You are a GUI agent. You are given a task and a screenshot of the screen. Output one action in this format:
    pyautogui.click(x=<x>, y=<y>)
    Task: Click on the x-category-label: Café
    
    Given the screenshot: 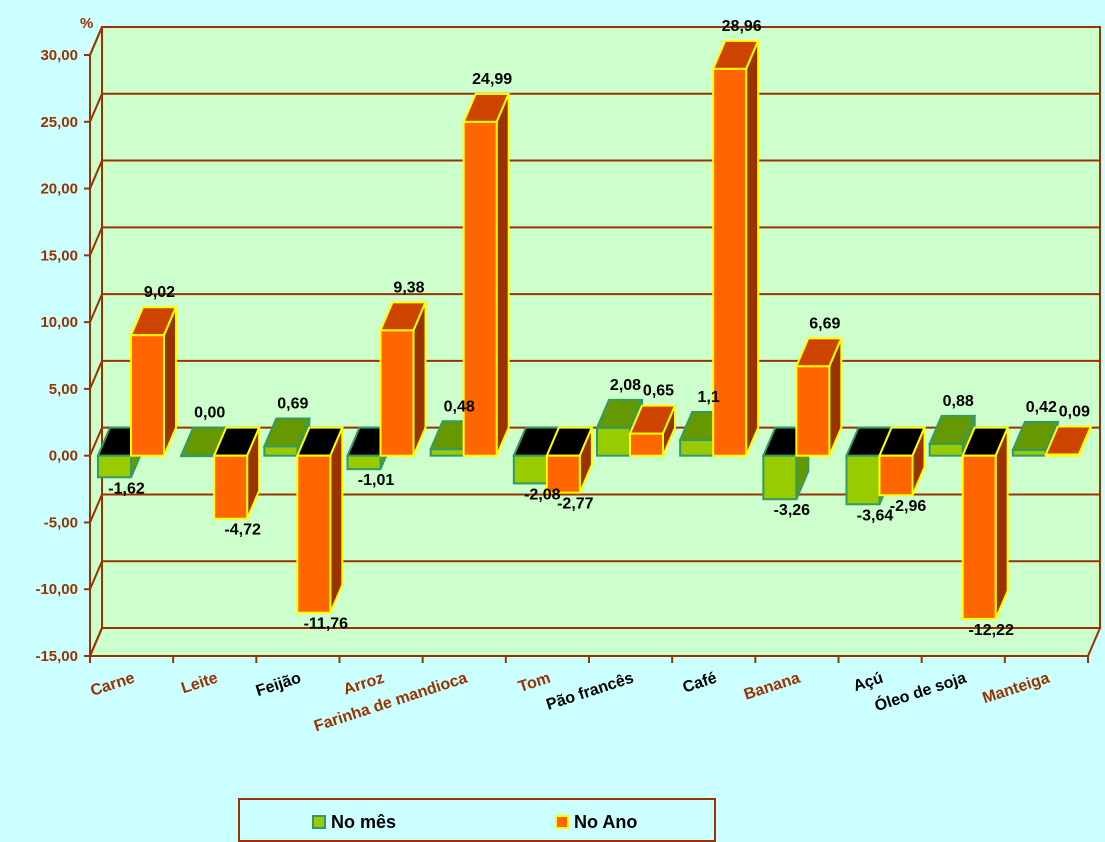 What is the action you would take?
    pyautogui.click(x=700, y=683)
    